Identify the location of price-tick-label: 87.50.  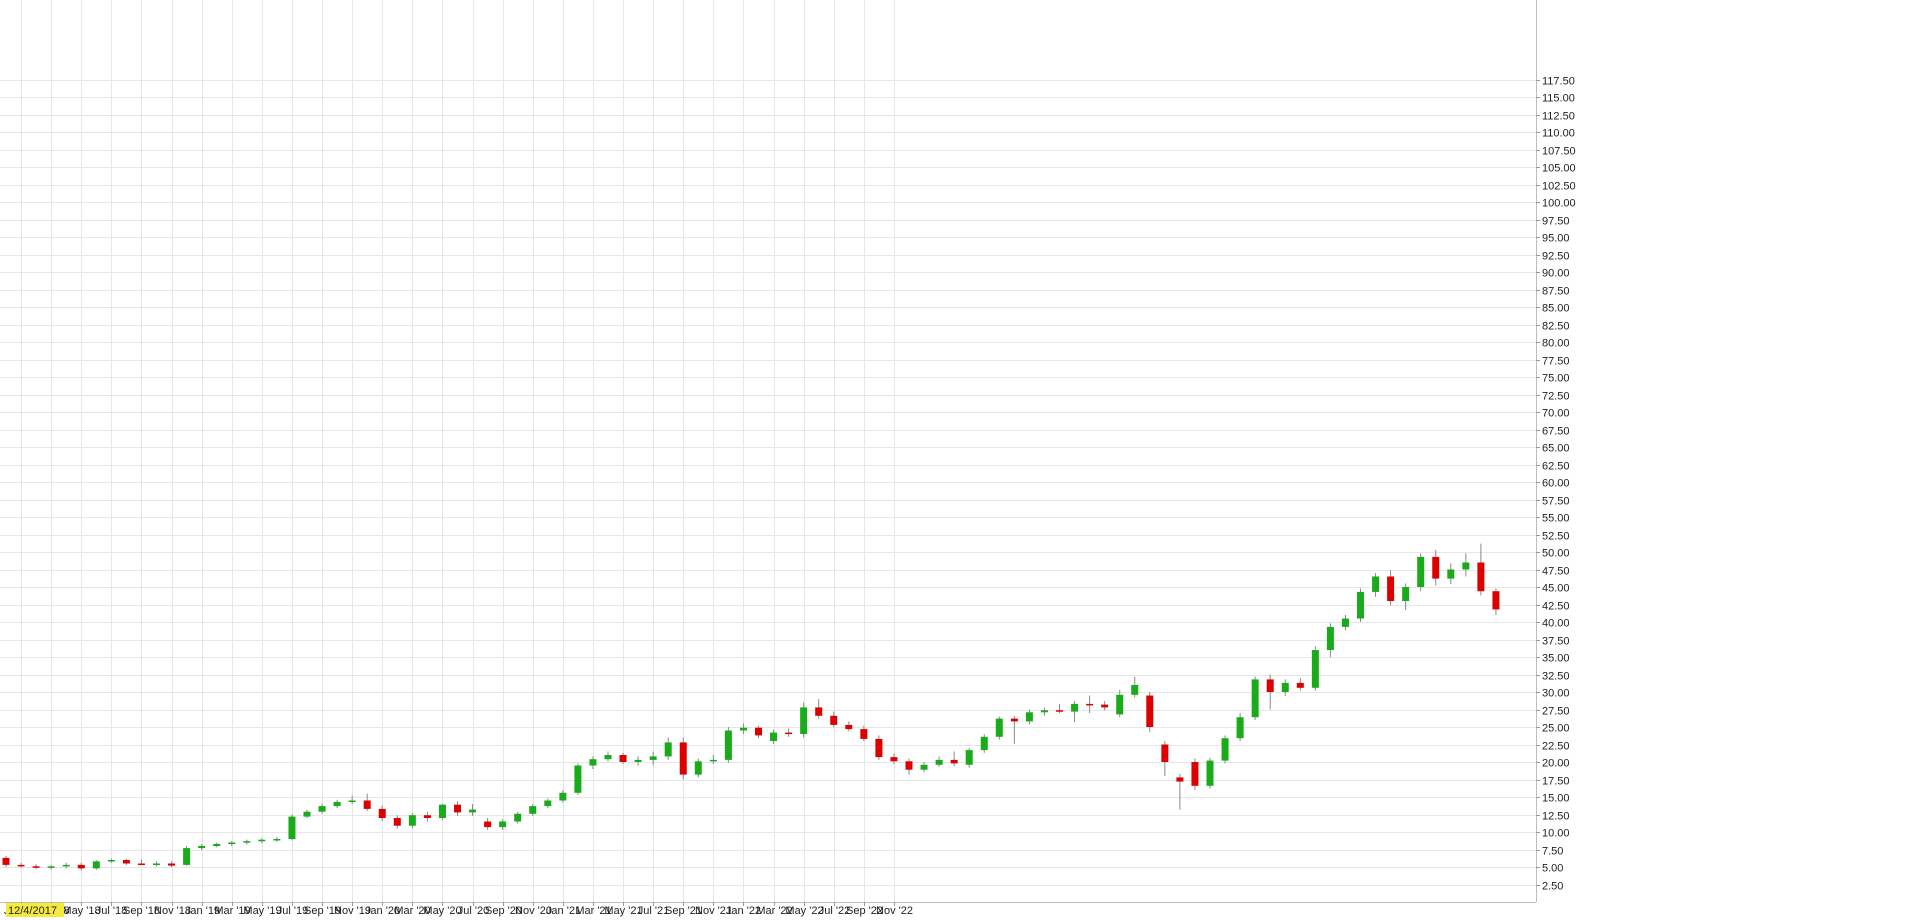
(1556, 292).